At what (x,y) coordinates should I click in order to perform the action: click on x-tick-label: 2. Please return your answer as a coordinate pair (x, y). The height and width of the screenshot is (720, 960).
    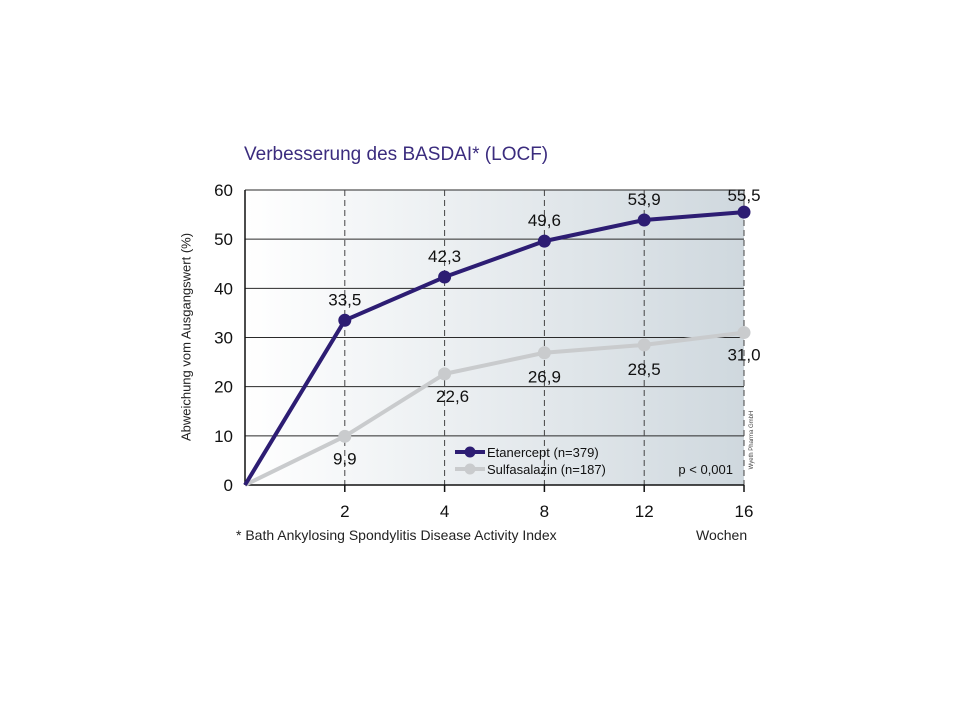
    Looking at the image, I should click on (344, 511).